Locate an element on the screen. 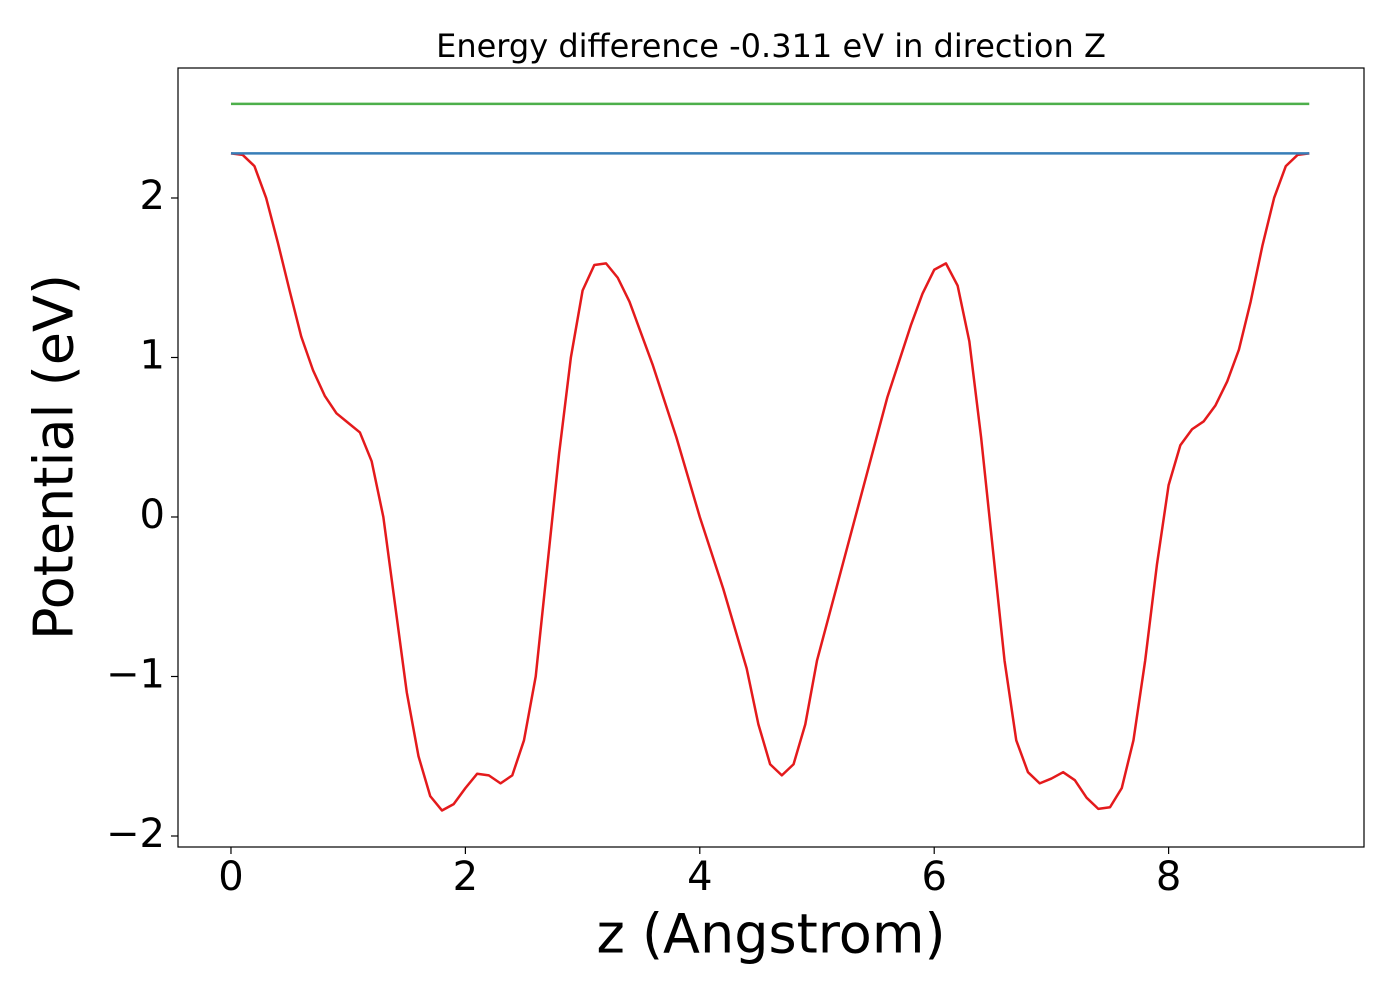 The width and height of the screenshot is (1400, 1004). x-tick-label: 8 is located at coordinates (1168, 877).